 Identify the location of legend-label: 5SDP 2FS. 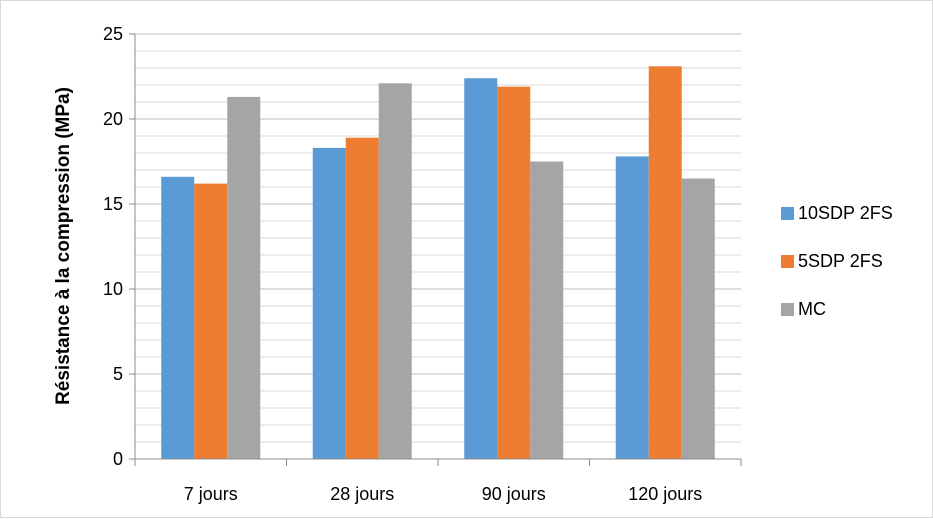
(840, 261).